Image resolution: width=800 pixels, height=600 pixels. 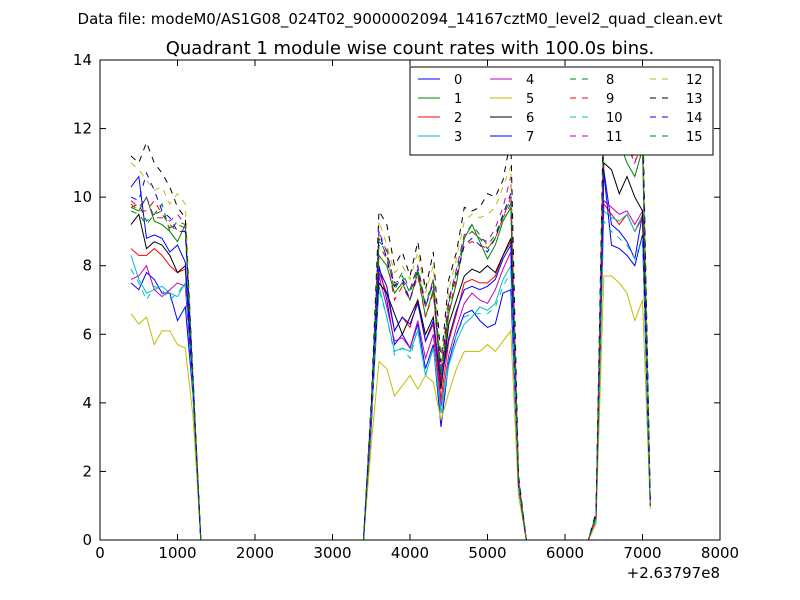 What do you see at coordinates (458, 137) in the screenshot?
I see `legend-label-3: 3` at bounding box center [458, 137].